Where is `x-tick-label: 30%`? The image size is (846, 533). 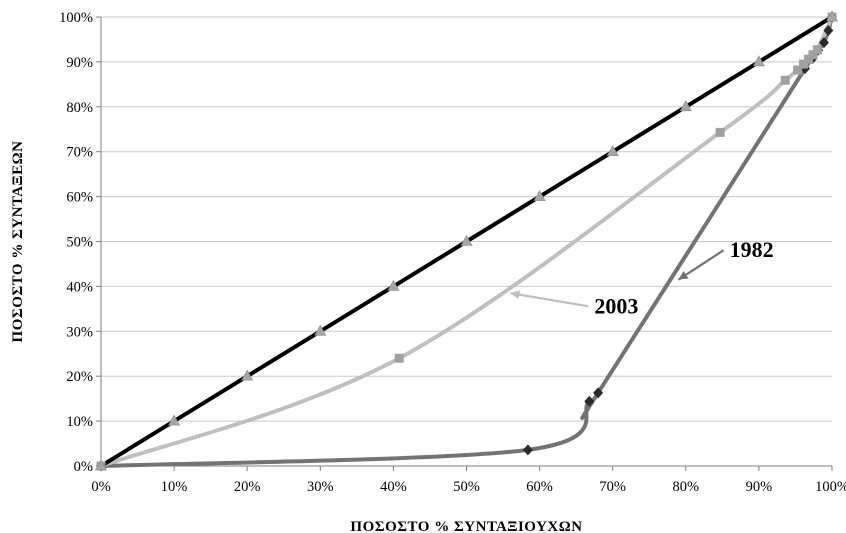
x-tick-label: 30% is located at coordinates (320, 487).